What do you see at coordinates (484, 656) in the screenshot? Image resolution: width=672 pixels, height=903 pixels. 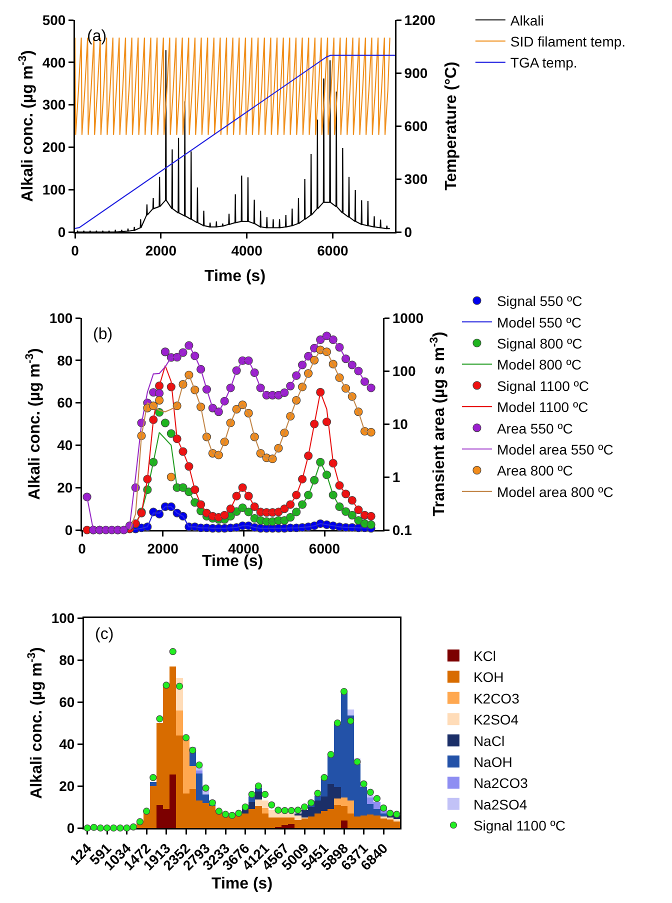 I see `legend-label: KCl` at bounding box center [484, 656].